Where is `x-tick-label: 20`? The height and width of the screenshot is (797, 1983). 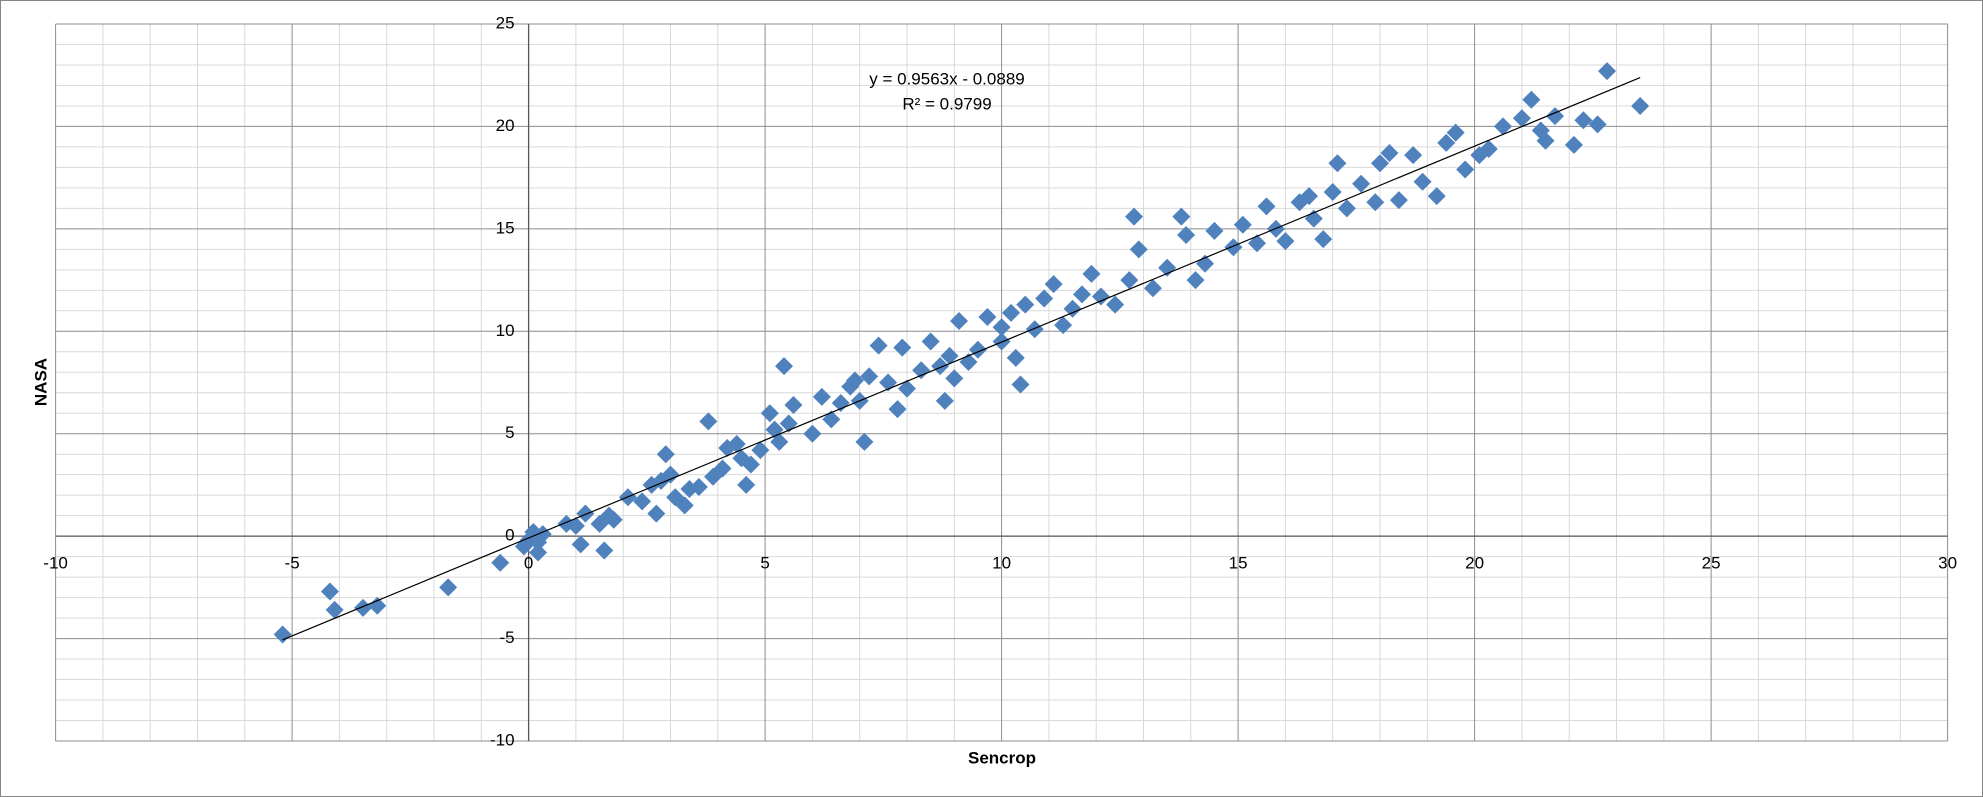 x-tick-label: 20 is located at coordinates (1474, 563).